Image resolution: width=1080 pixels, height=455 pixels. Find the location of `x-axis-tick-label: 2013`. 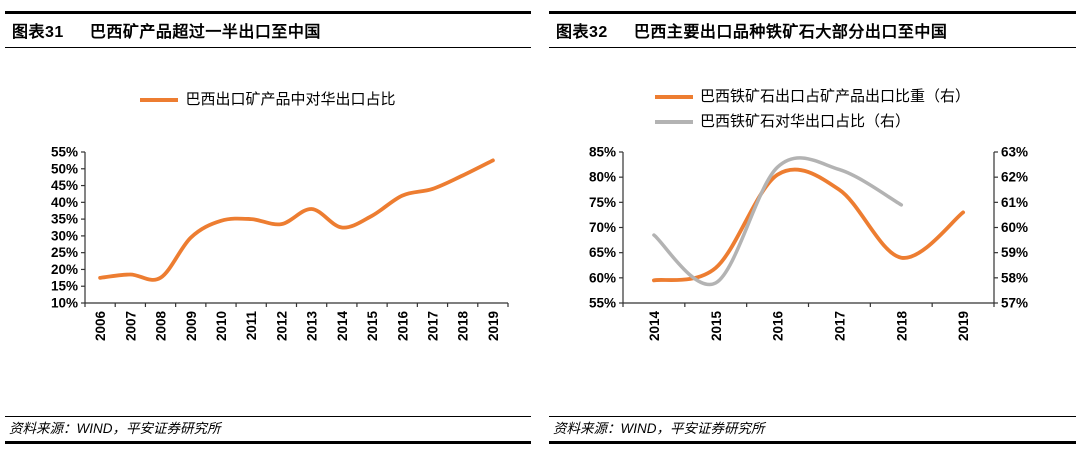

x-axis-tick-label: 2013 is located at coordinates (312, 326).